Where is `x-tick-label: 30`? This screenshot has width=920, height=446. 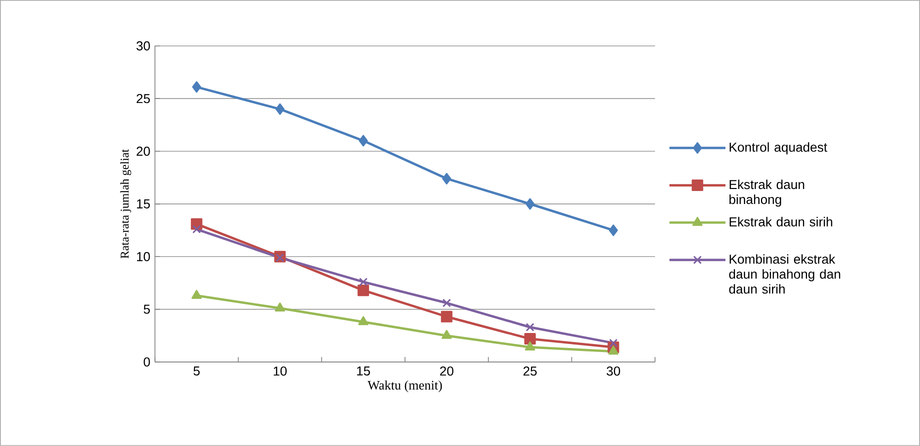 x-tick-label: 30 is located at coordinates (613, 371).